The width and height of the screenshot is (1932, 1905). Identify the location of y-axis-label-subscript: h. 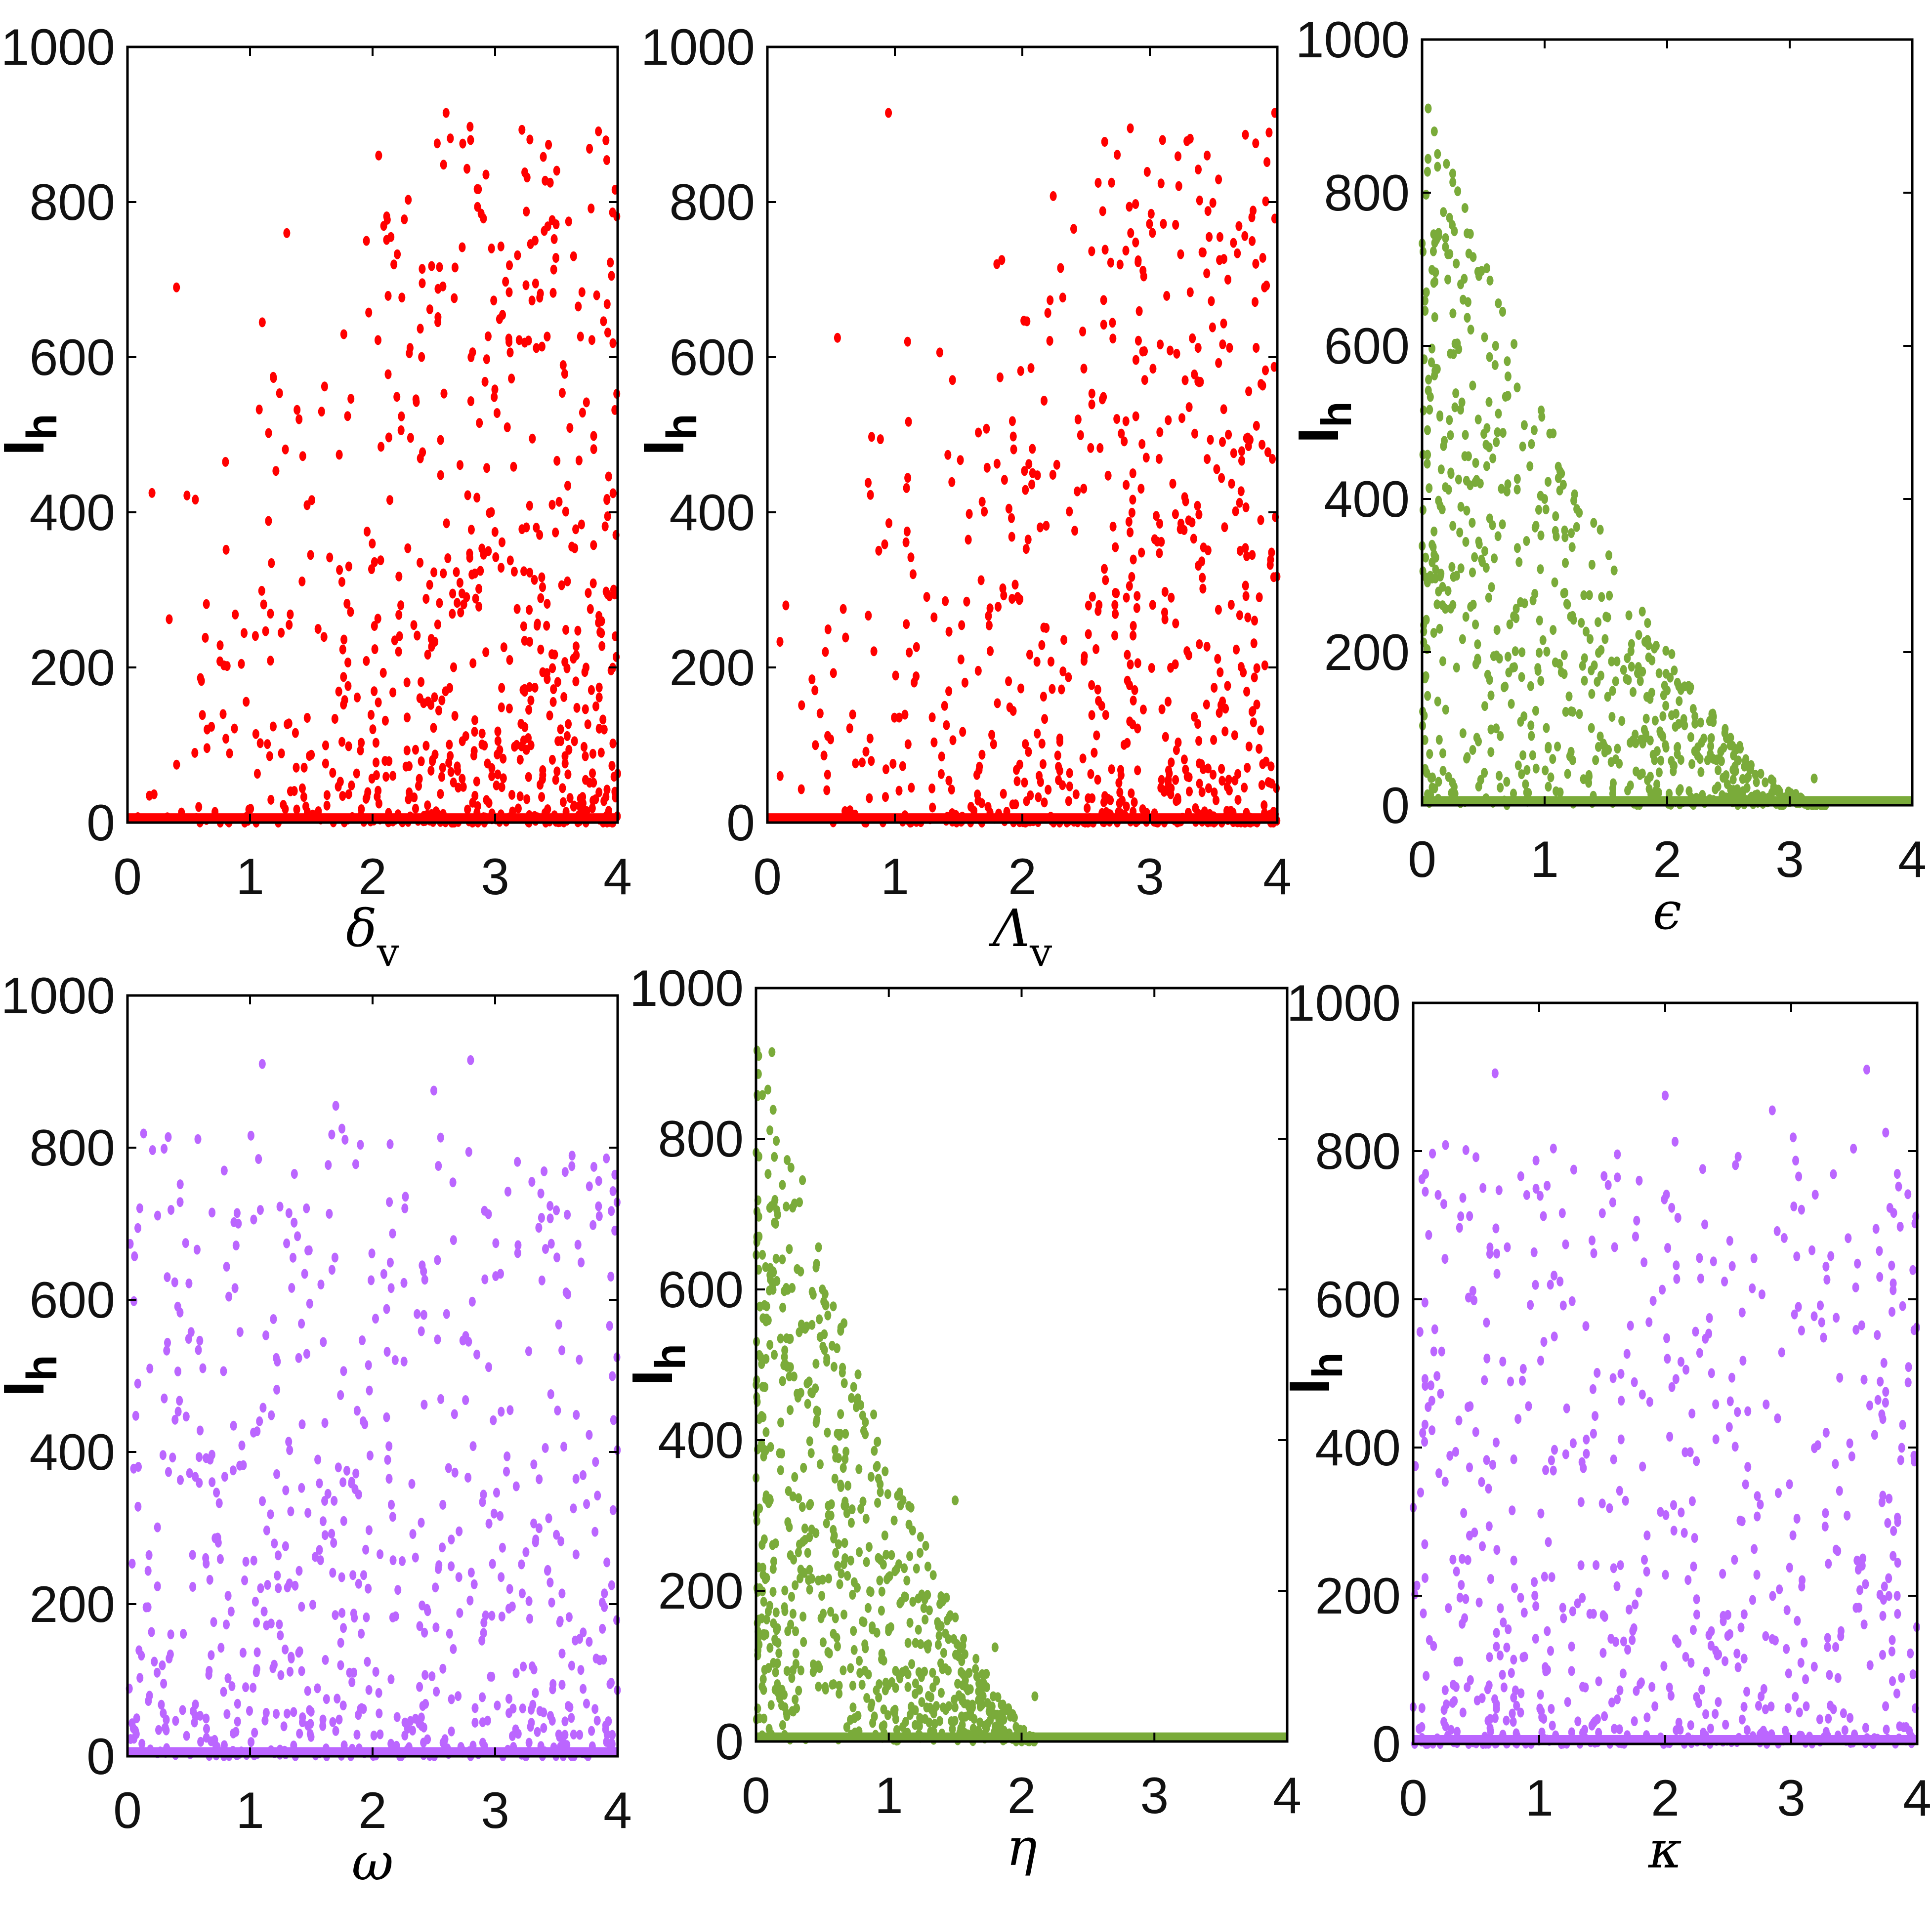
(42, 427).